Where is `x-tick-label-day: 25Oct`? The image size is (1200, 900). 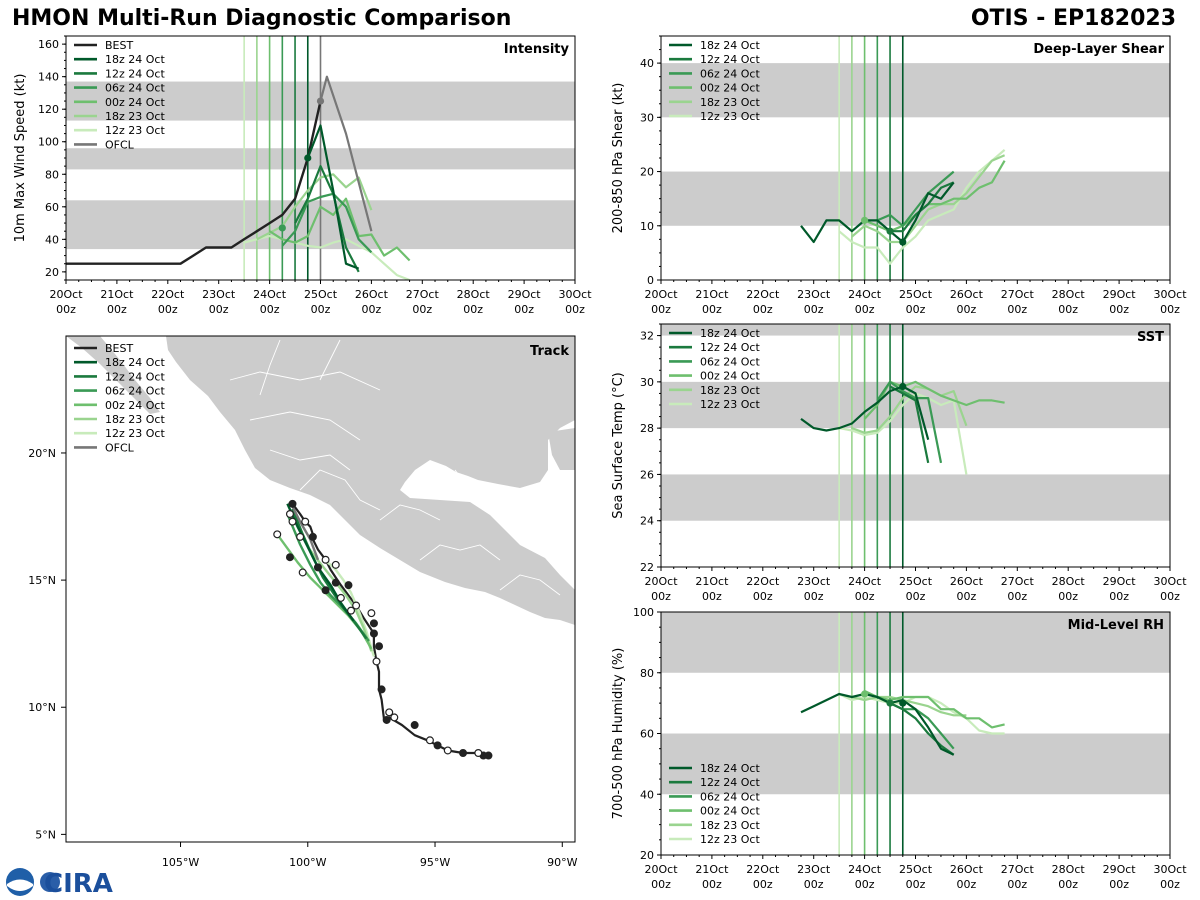 x-tick-label-day: 25Oct is located at coordinates (916, 581).